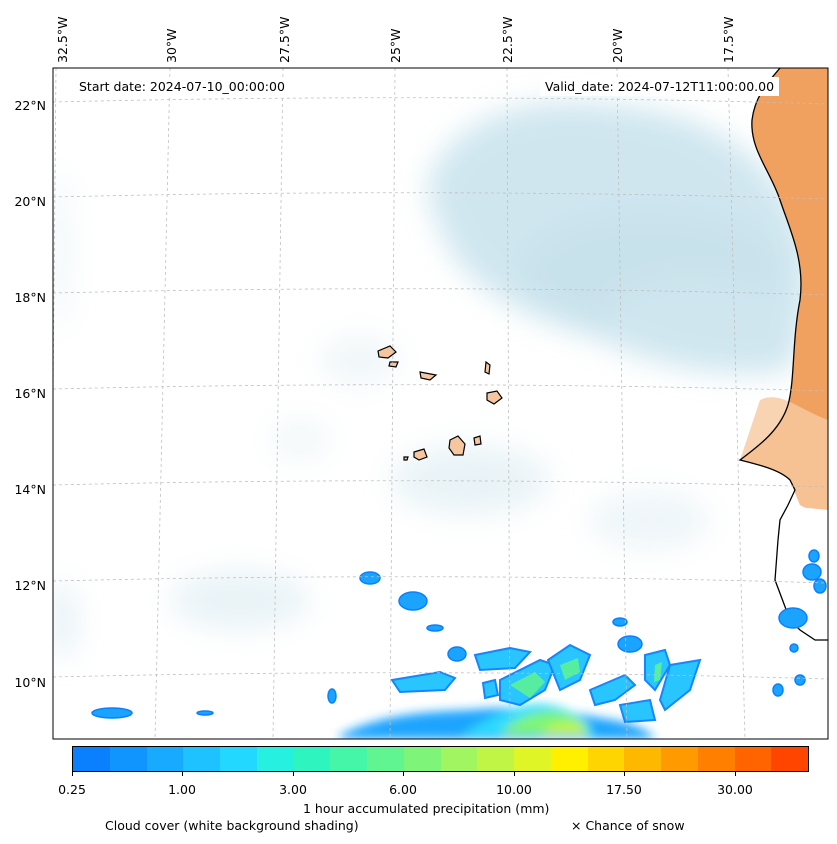 This screenshot has width=837, height=844. What do you see at coordinates (62, 39) in the screenshot?
I see `lon-label-32.5w: 32.5°W` at bounding box center [62, 39].